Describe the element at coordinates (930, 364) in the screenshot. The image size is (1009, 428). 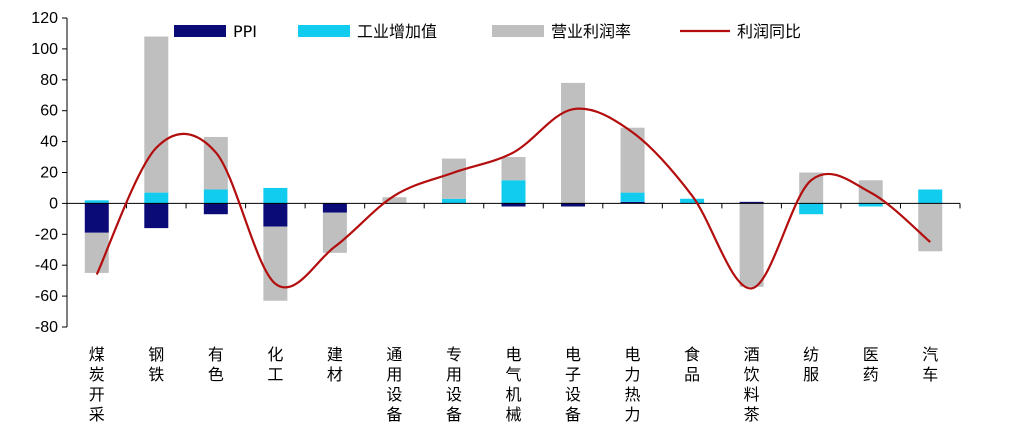
I see `x-category-label: 汽车` at that location.